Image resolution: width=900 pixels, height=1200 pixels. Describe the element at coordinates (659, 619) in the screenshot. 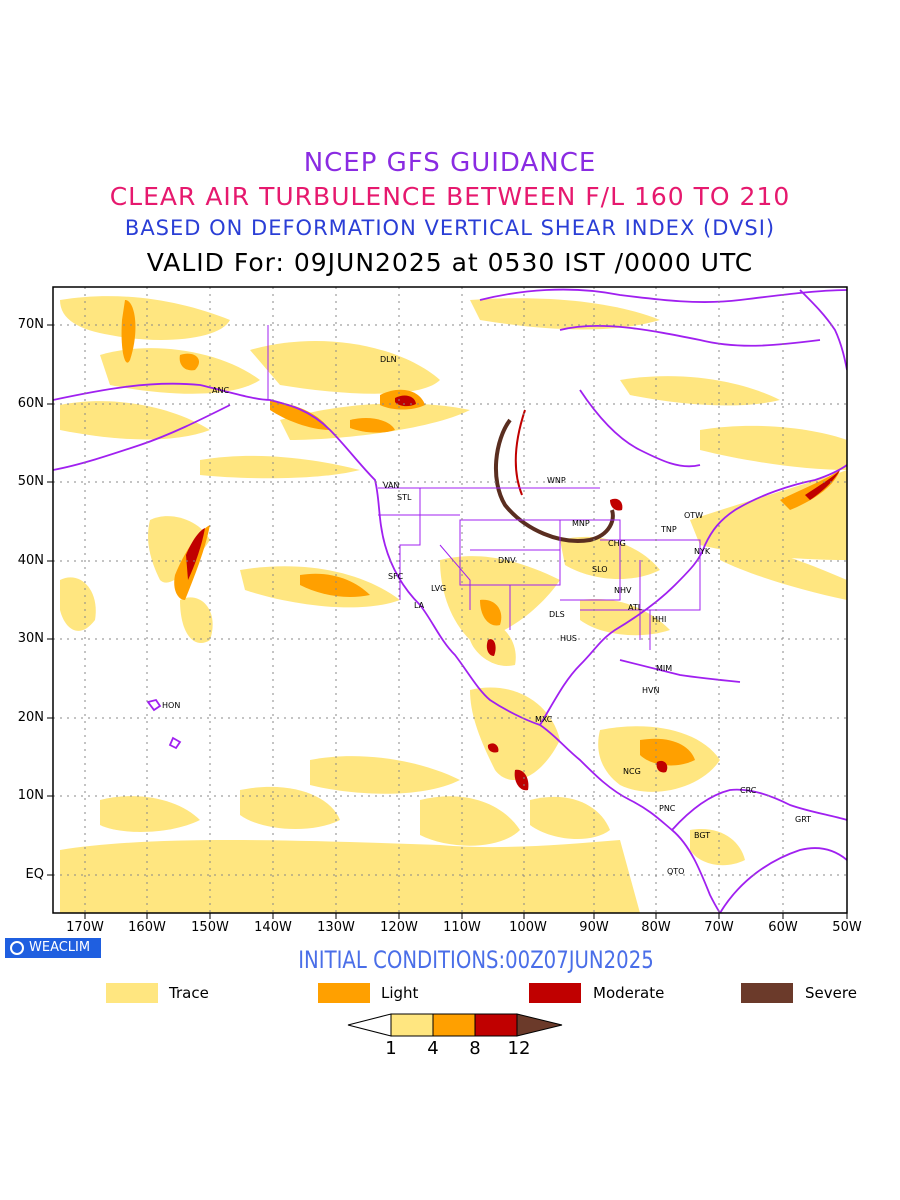

I see `station-label-hhi: HHI` at that location.